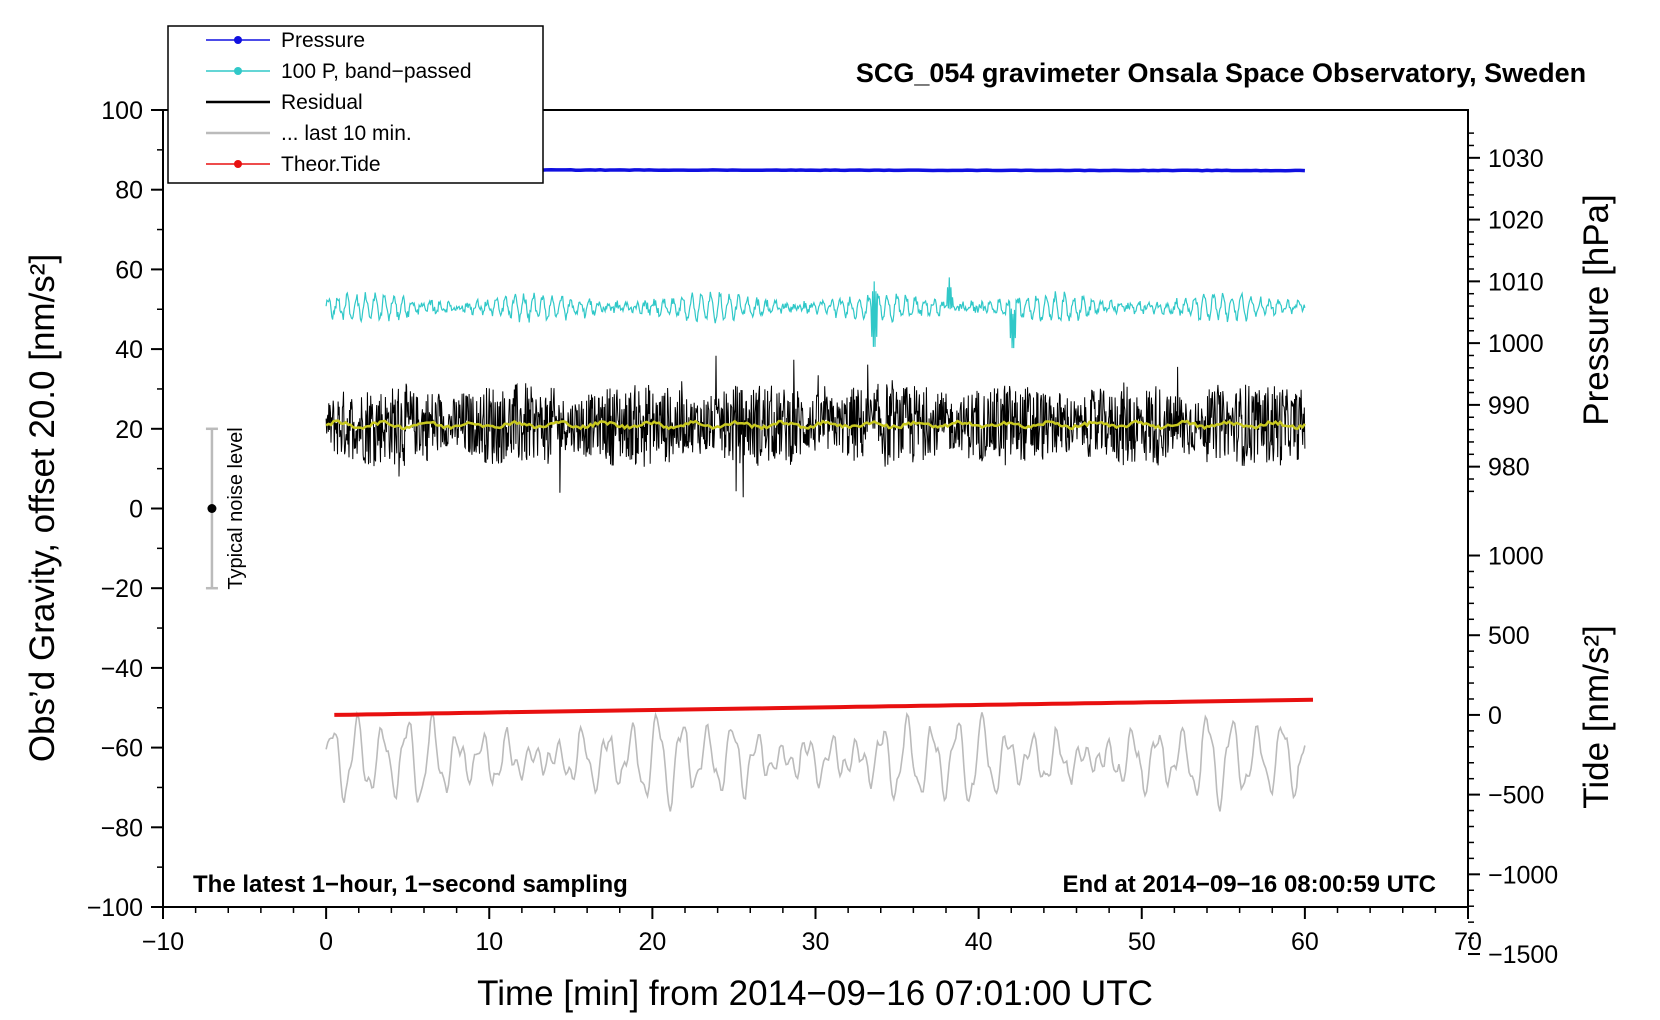  I want to click on x-axis-label: Time [min] from 2014−09−16 07:01:00 UTC, so click(815, 993).